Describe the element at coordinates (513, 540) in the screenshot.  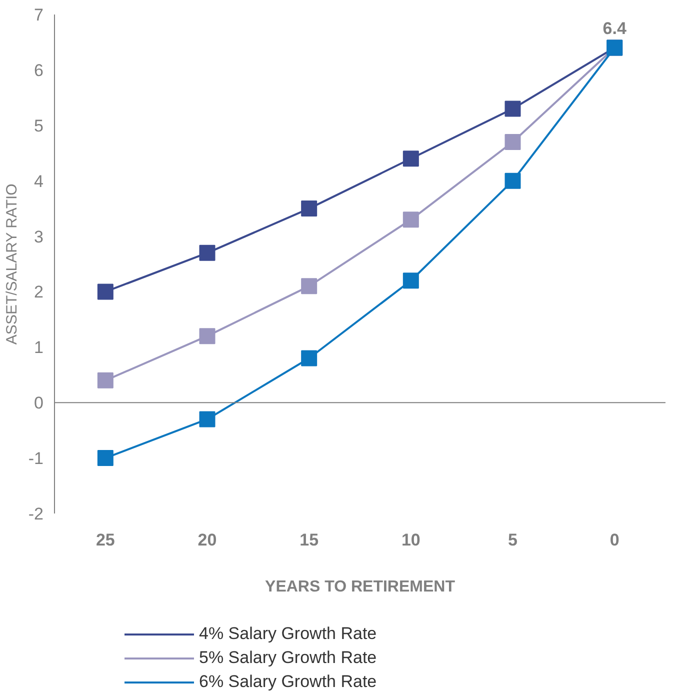
I see `x-tick-label: 5` at that location.